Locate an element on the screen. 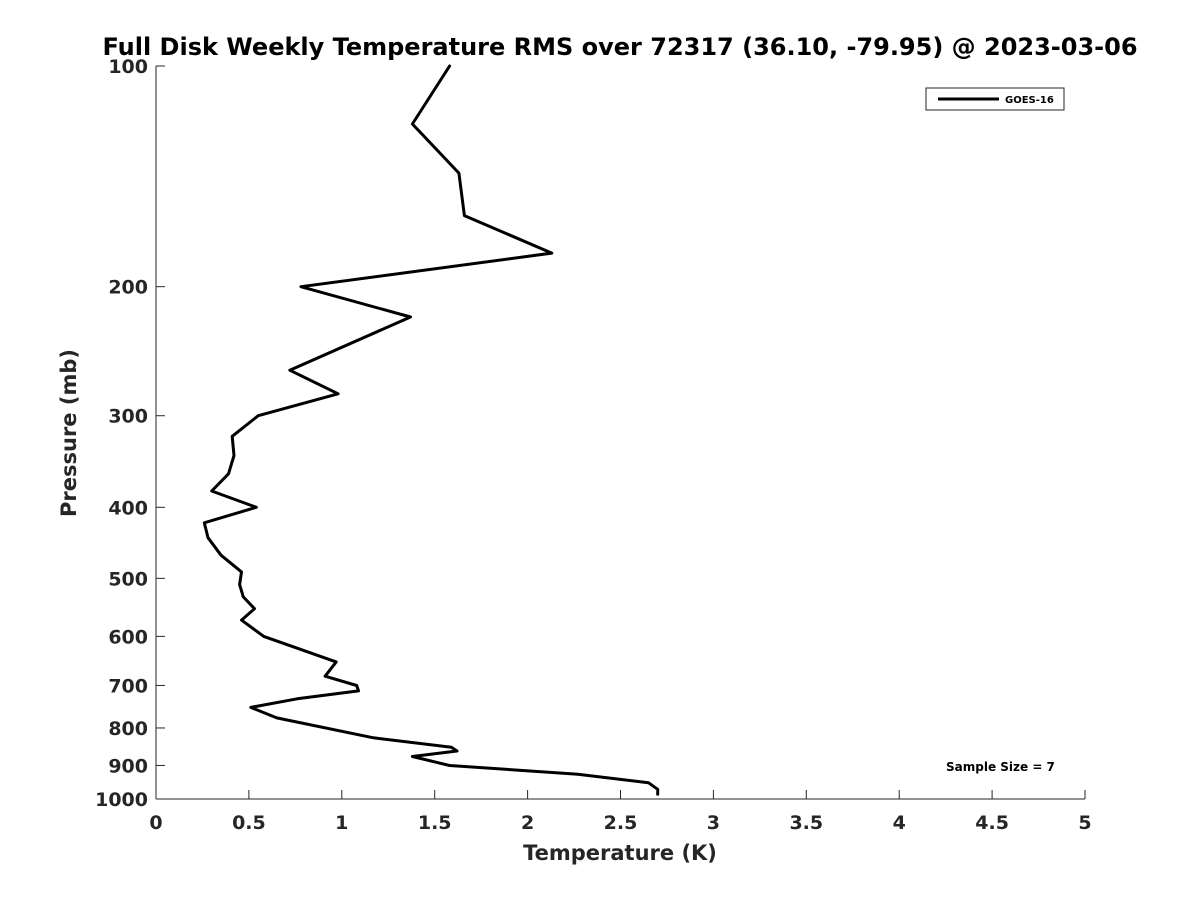  y-tick-label: 200 is located at coordinates (128, 288).